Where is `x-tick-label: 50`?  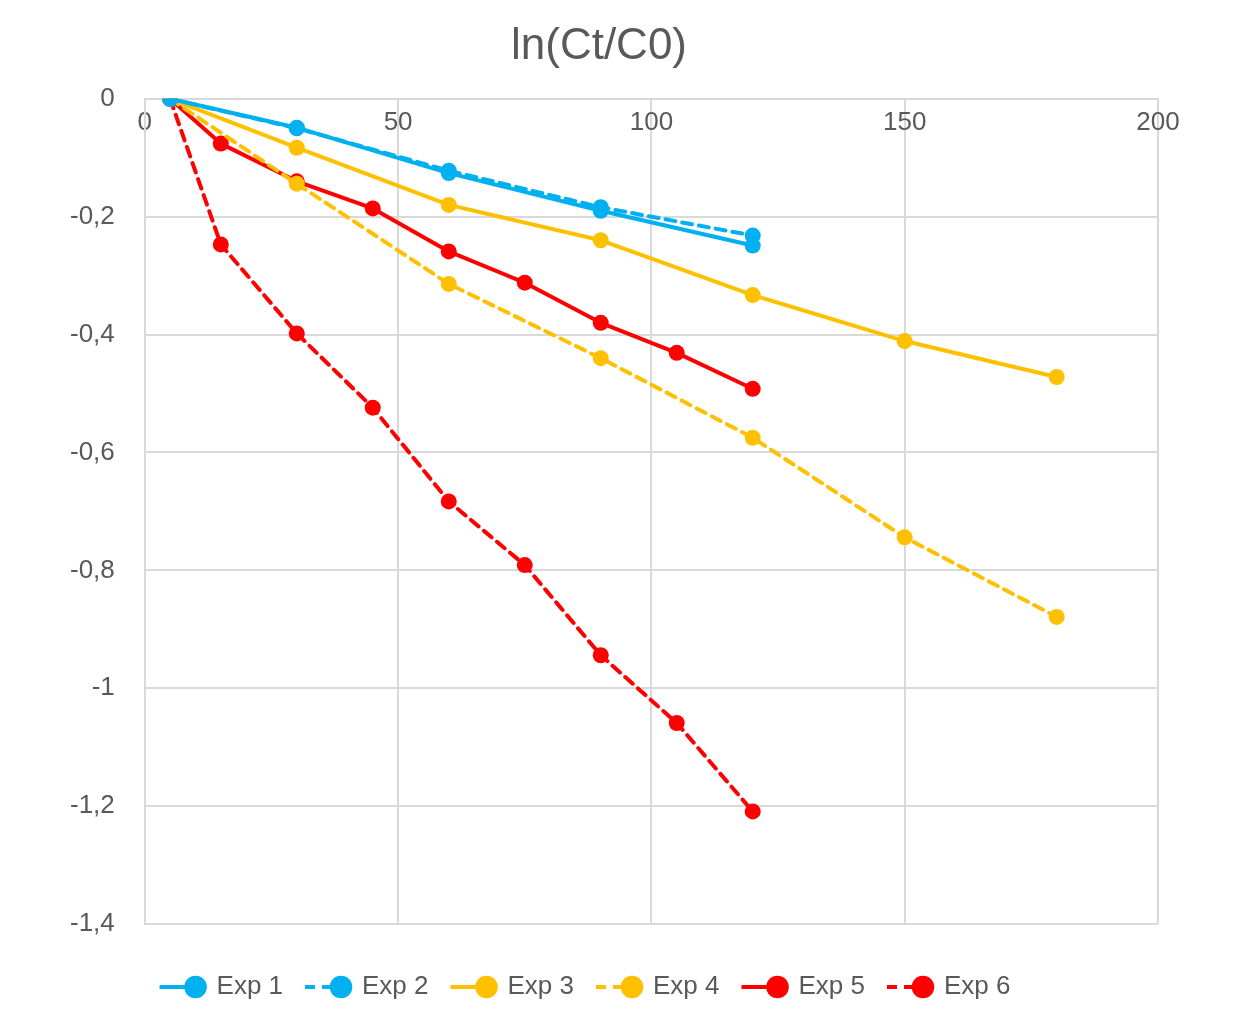
x-tick-label: 50 is located at coordinates (398, 120).